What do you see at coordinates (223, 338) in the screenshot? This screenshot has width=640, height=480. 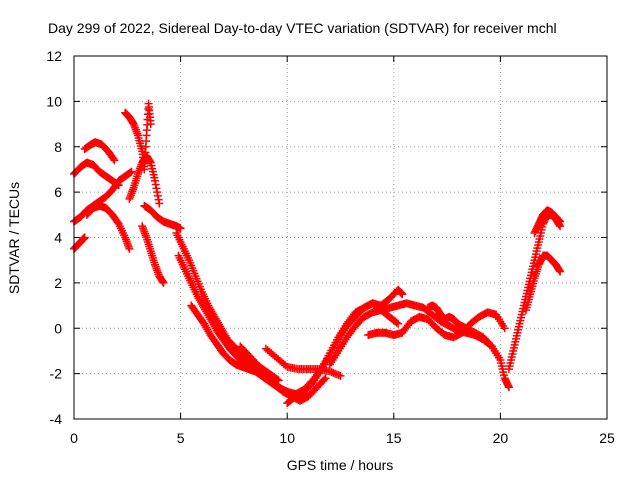 I see `series-arc-l` at bounding box center [223, 338].